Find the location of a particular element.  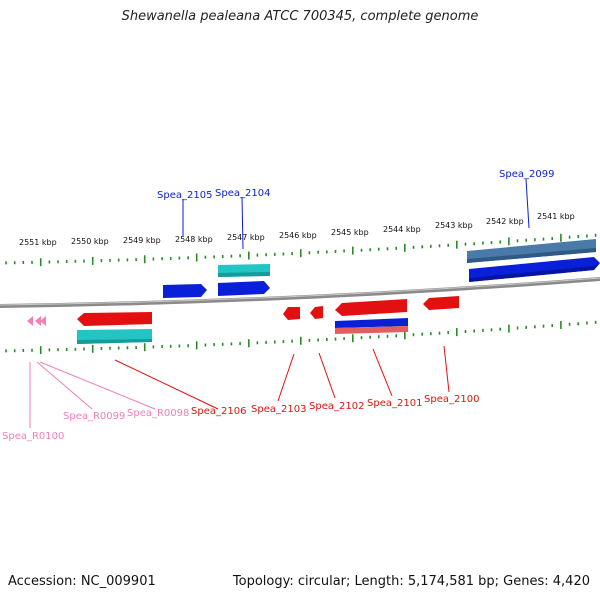

gene-arrow-spea-2099-shade is located at coordinates (534, 272).